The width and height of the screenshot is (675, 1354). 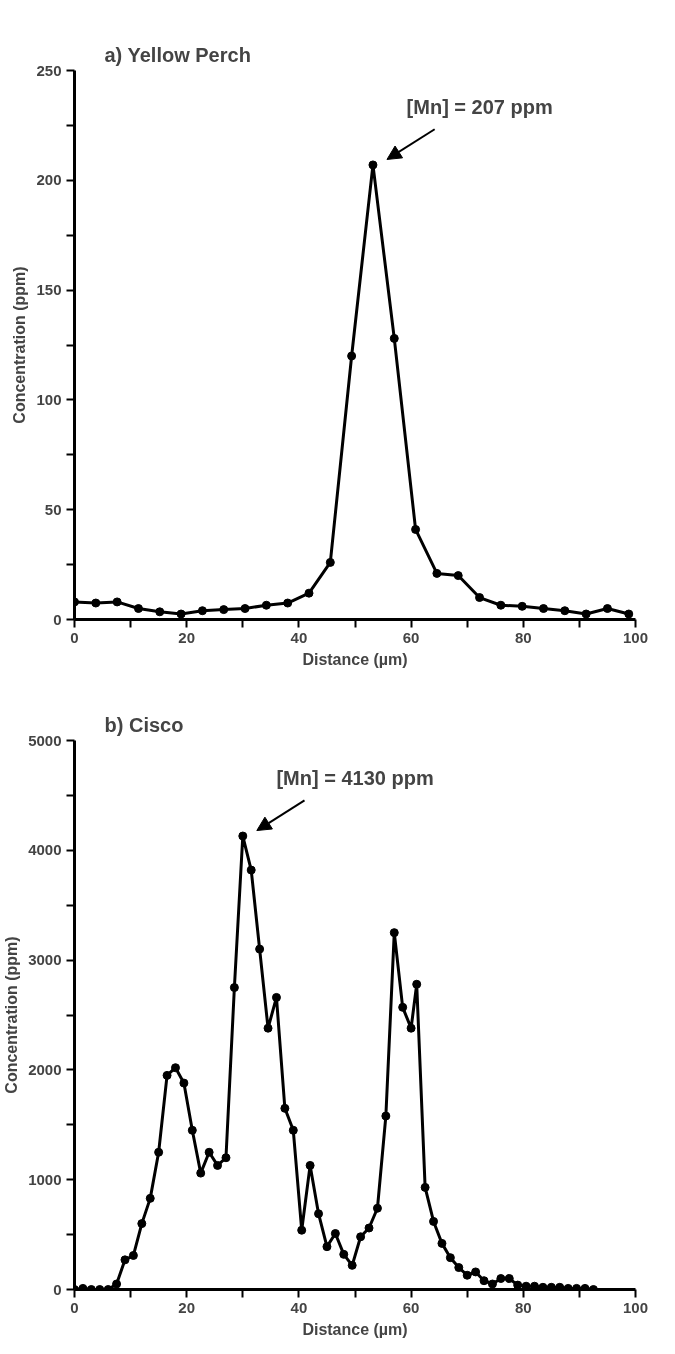 What do you see at coordinates (45, 850) in the screenshot?
I see `y-tick-label: 4000` at bounding box center [45, 850].